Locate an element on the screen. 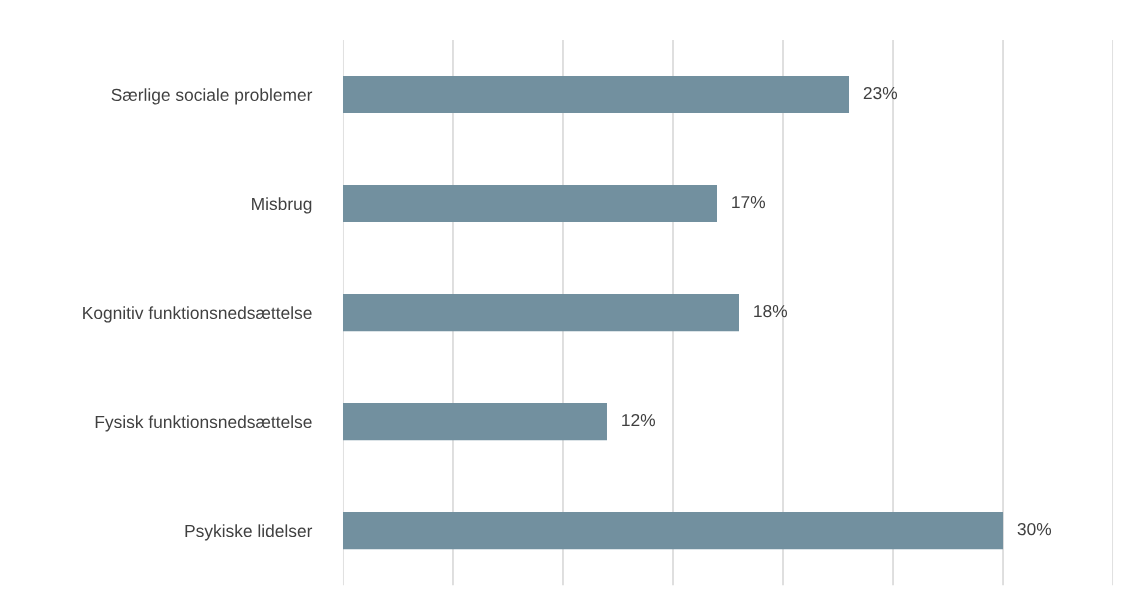 Image resolution: width=1130 pixels, height=607 pixels. y-tick-label: Særlige sociale problemer is located at coordinates (212, 96).